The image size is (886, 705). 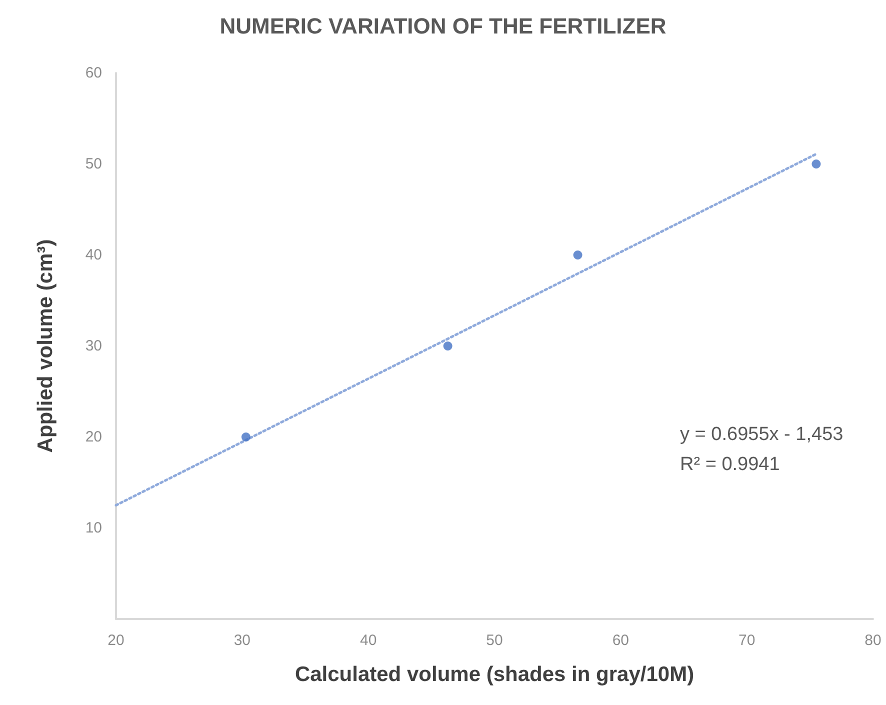 What do you see at coordinates (116, 640) in the screenshot?
I see `x-tick-label: 20` at bounding box center [116, 640].